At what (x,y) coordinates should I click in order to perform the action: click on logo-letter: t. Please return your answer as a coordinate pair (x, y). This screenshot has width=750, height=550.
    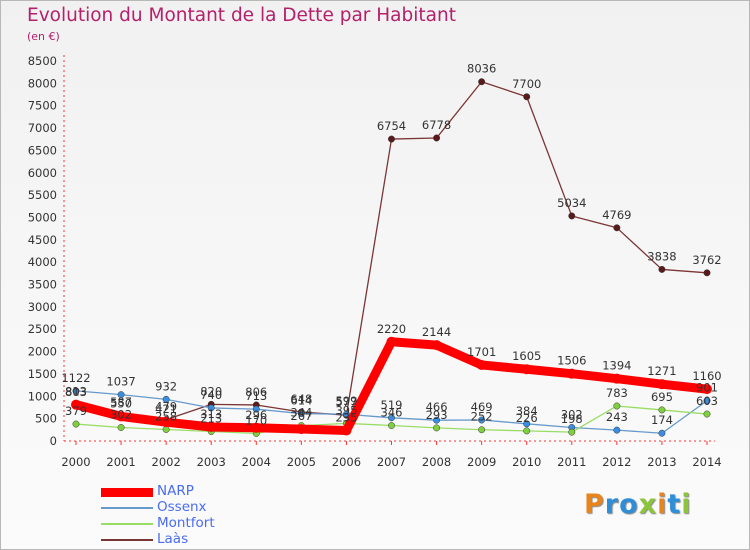
    Looking at the image, I should click on (674, 504).